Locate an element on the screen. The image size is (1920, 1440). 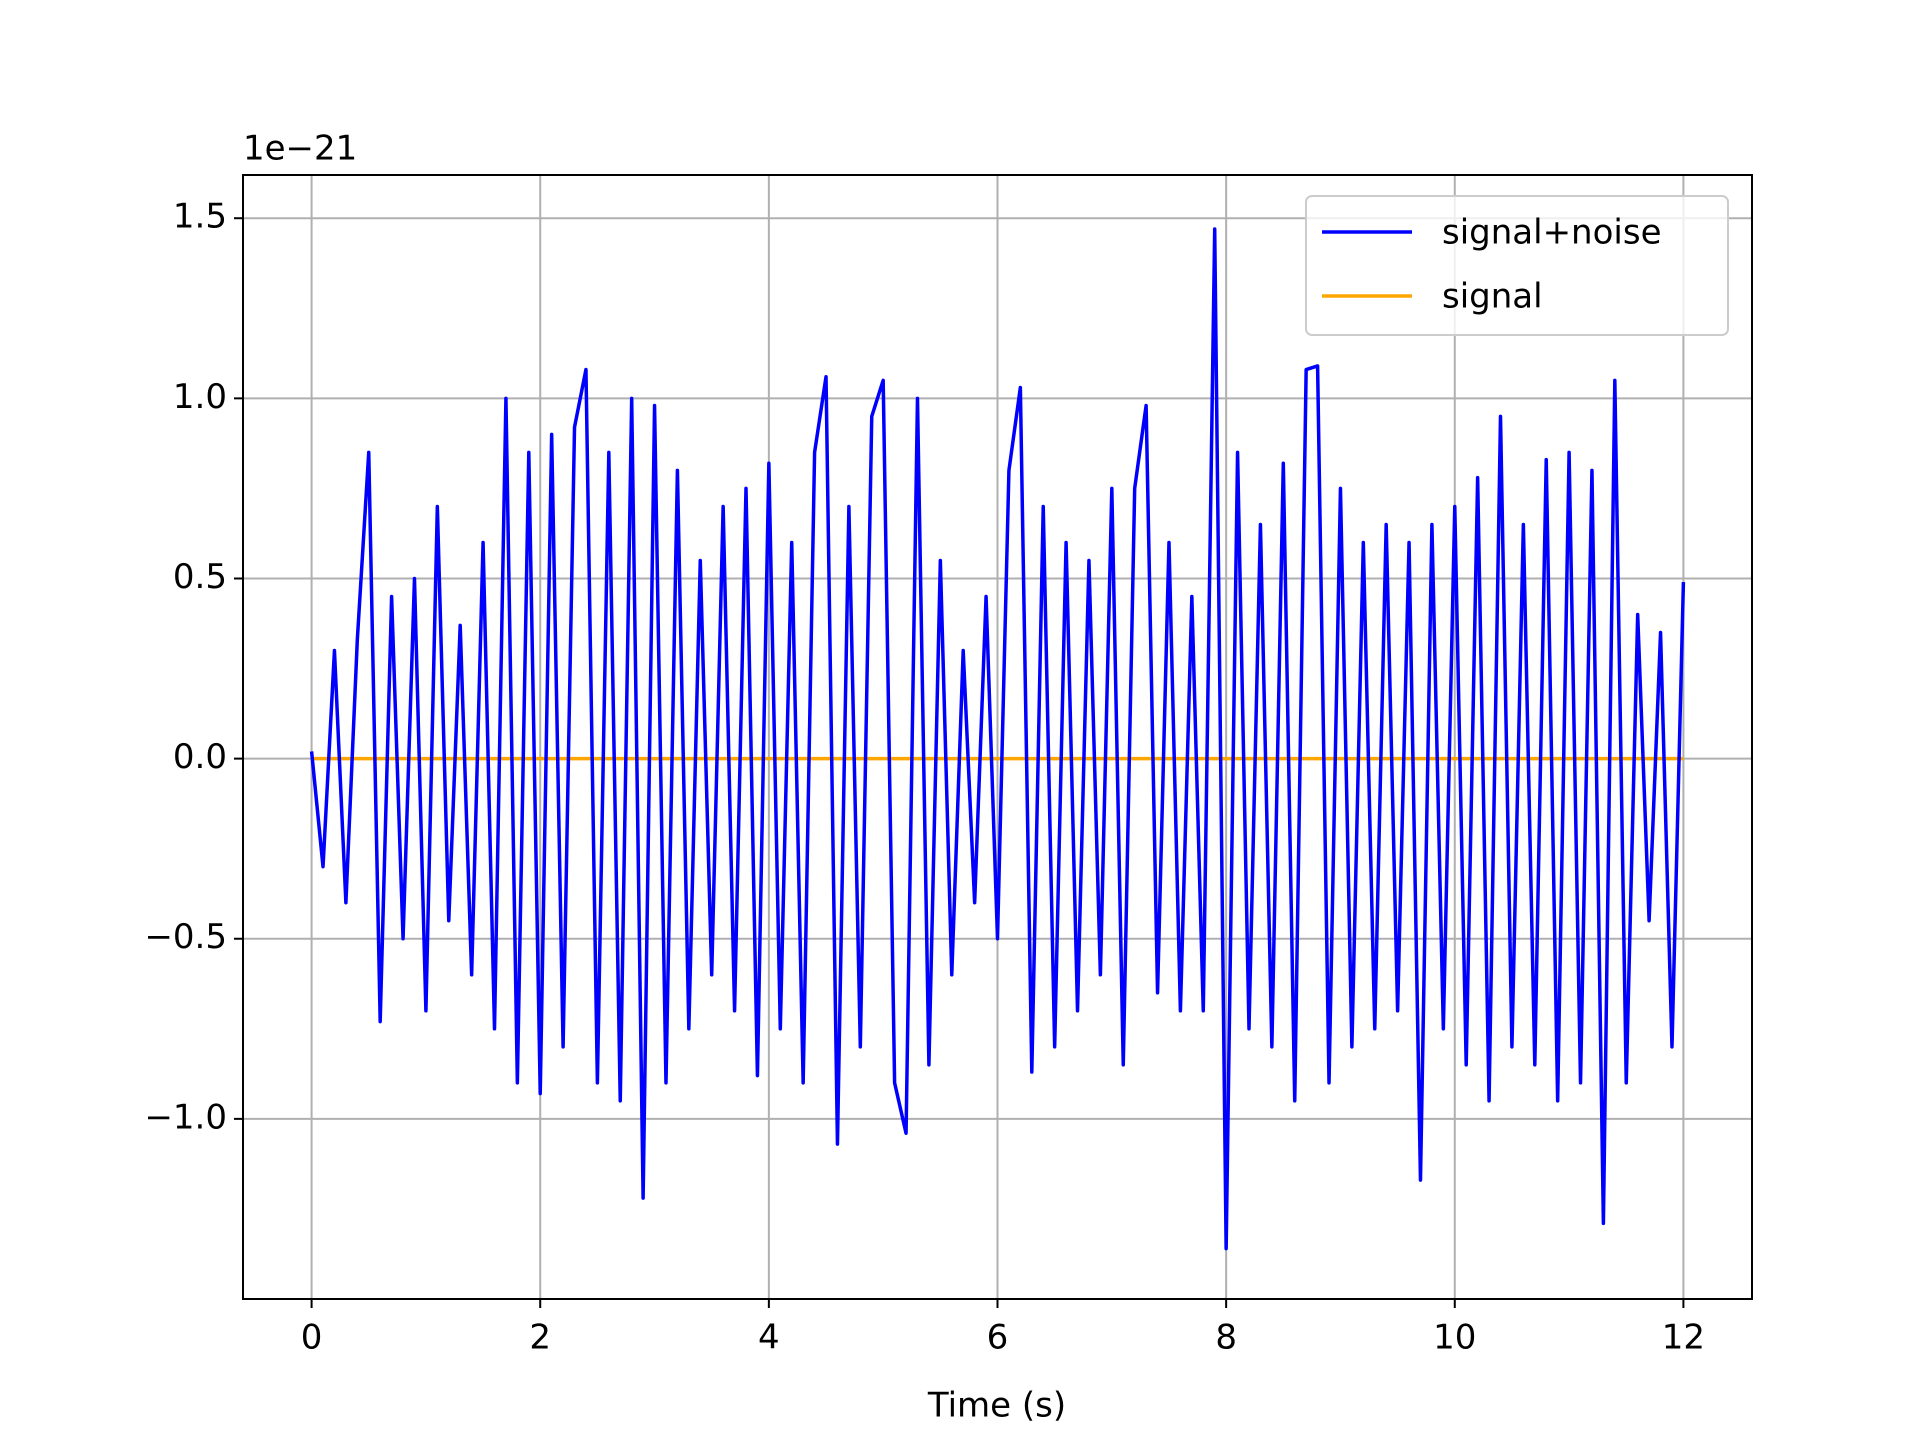
x-tick-label: 6 is located at coordinates (998, 1338).